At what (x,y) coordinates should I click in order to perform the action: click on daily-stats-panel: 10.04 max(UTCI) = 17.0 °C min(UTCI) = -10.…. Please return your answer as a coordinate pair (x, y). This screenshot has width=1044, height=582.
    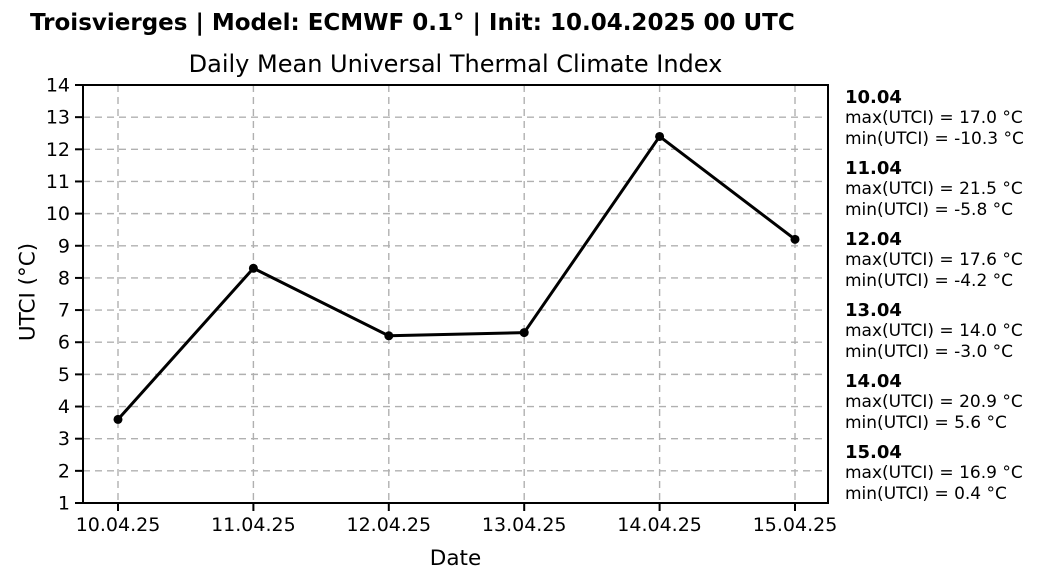
    Looking at the image, I should click on (943, 300).